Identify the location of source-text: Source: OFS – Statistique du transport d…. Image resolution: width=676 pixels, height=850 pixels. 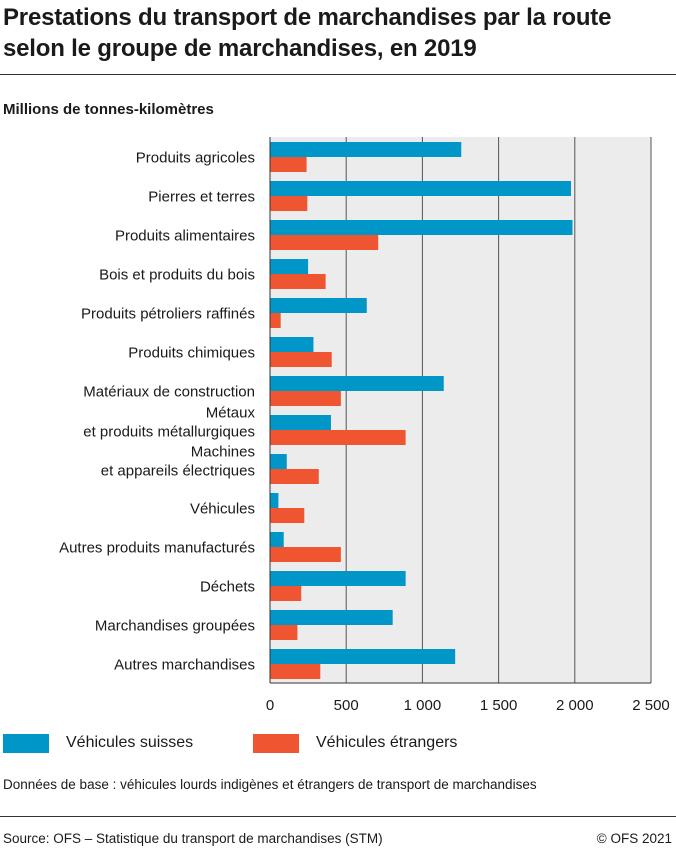
(193, 838).